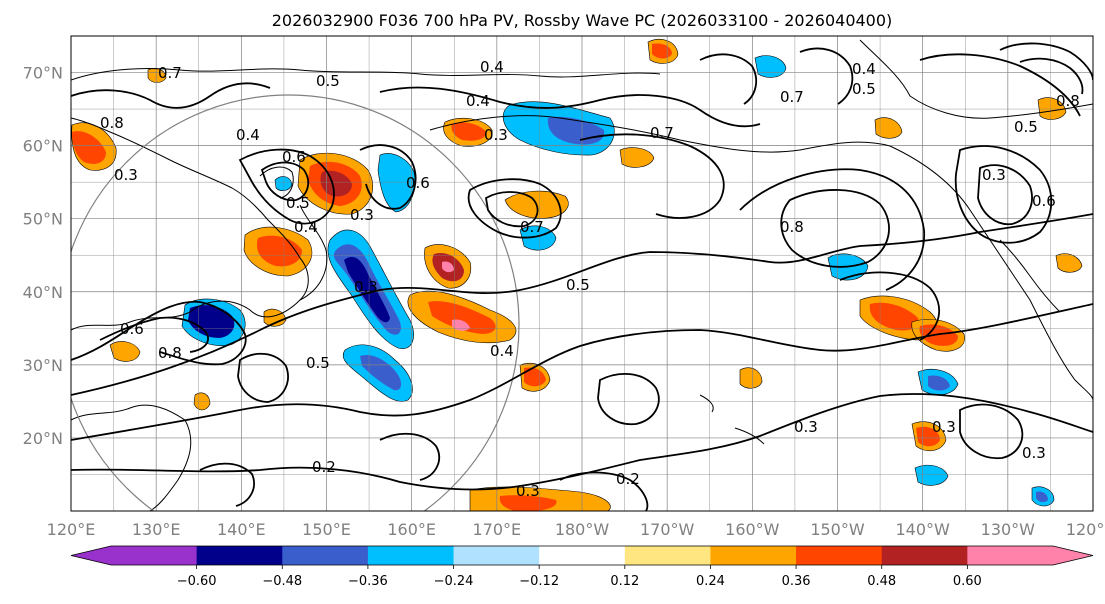  What do you see at coordinates (43, 146) in the screenshot?
I see `latitude-label: 60°N` at bounding box center [43, 146].